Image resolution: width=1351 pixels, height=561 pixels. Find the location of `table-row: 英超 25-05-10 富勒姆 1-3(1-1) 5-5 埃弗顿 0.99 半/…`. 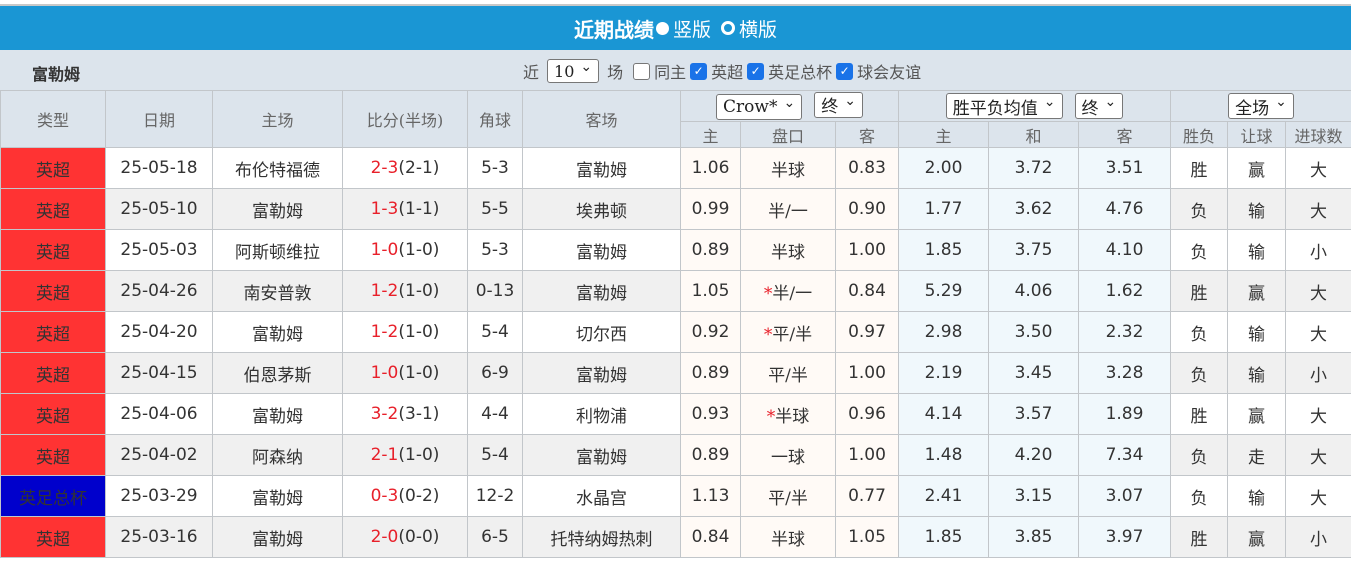

table-row: 英超 25-05-10 富勒姆 1-3(1-1) 5-5 埃弗顿 0.99 半/… is located at coordinates (675, 209).